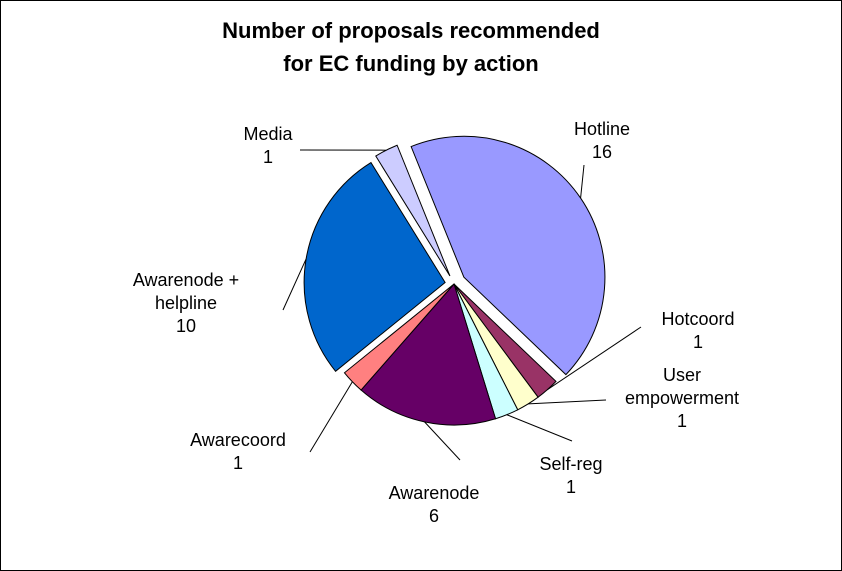  Describe the element at coordinates (697, 319) in the screenshot. I see `slice-name: Hotcoord` at that location.